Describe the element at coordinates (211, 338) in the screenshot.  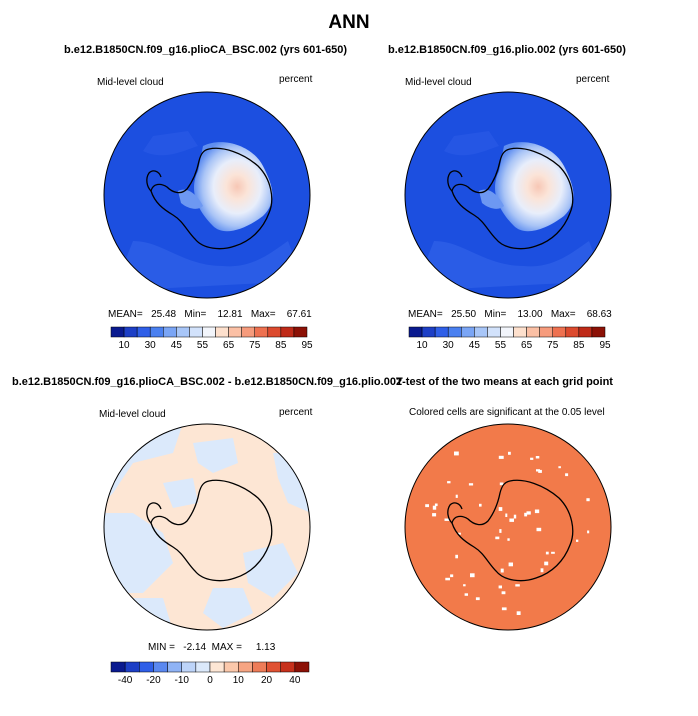
I see `panel1-colorbar: 10 30 45 55 65 75 85 95` at that location.